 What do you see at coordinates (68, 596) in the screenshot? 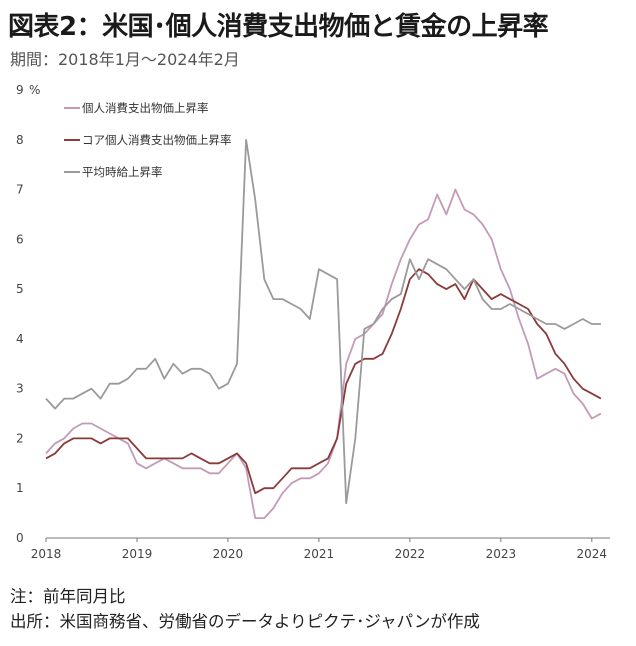
I see `note-basis: 注：前年同月比` at bounding box center [68, 596].